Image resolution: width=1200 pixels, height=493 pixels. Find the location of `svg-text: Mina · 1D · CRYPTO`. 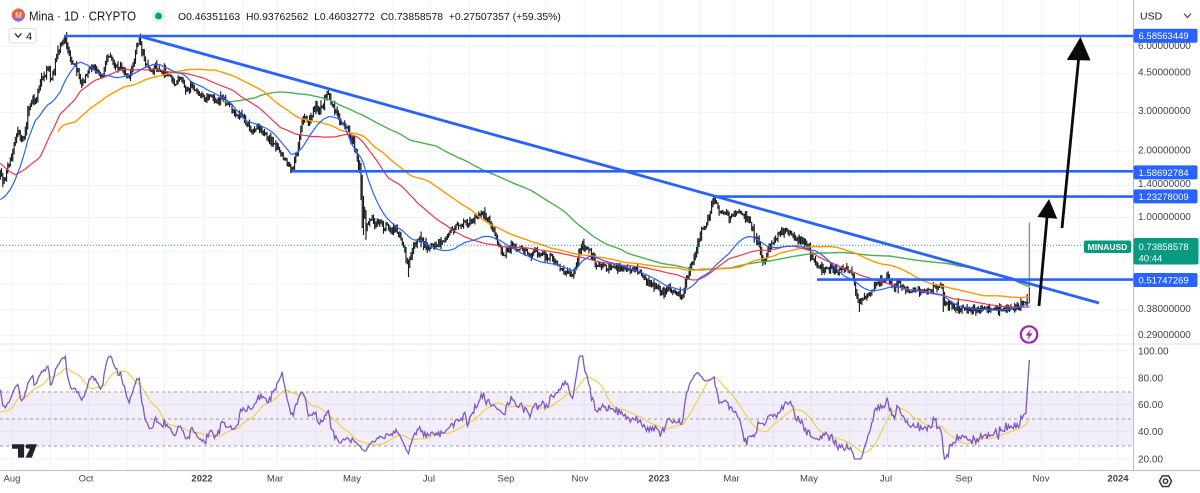

svg-text: Mina · 1D · CRYPTO is located at coordinates (82, 17).